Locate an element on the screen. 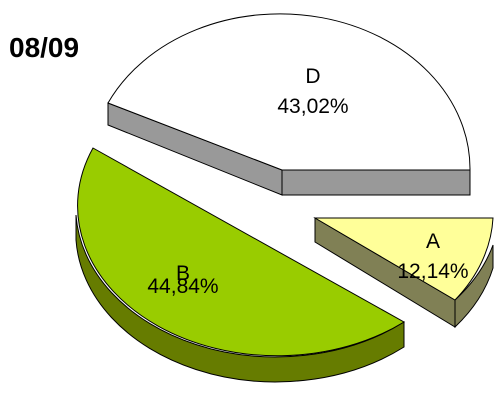  slice-a: A 12,14% is located at coordinates (403, 273).